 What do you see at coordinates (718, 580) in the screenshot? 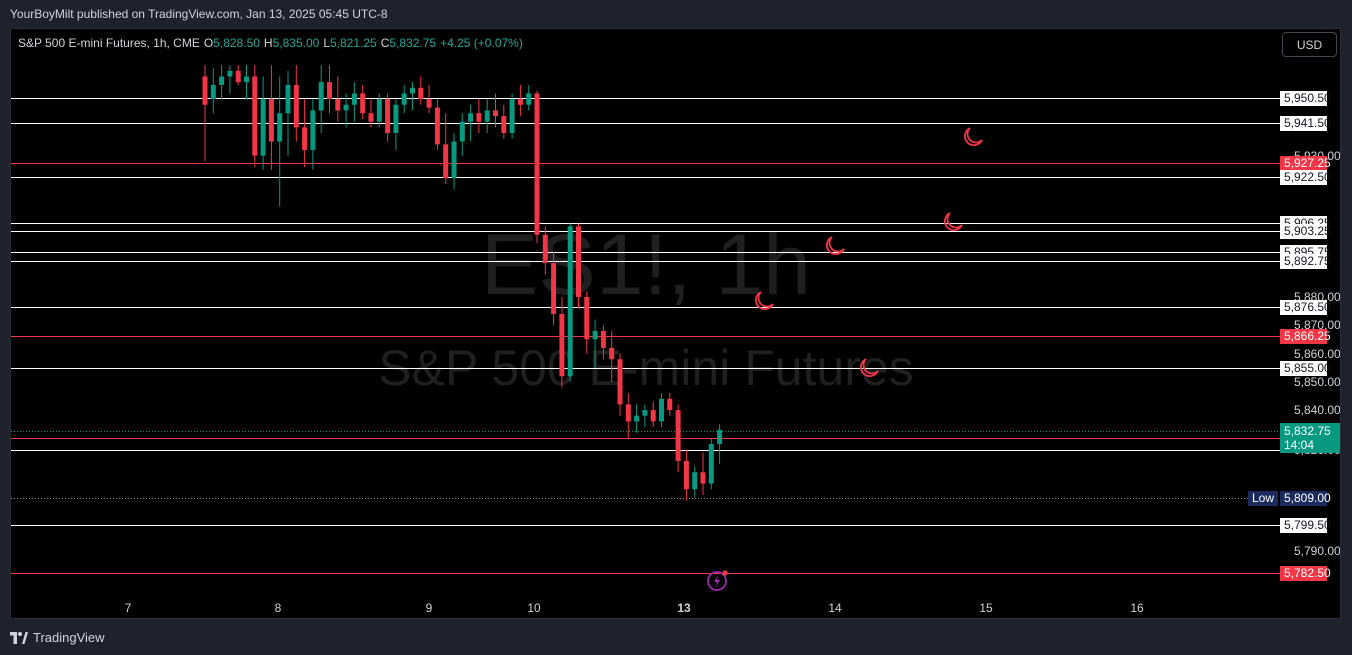
I see `lightning-icon` at bounding box center [718, 580].